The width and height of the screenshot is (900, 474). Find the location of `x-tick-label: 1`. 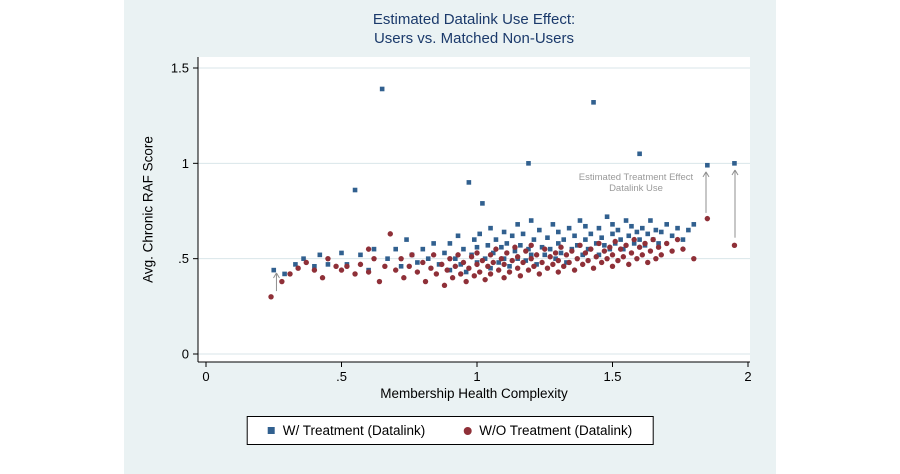

x-tick-label: 1 is located at coordinates (476, 376).